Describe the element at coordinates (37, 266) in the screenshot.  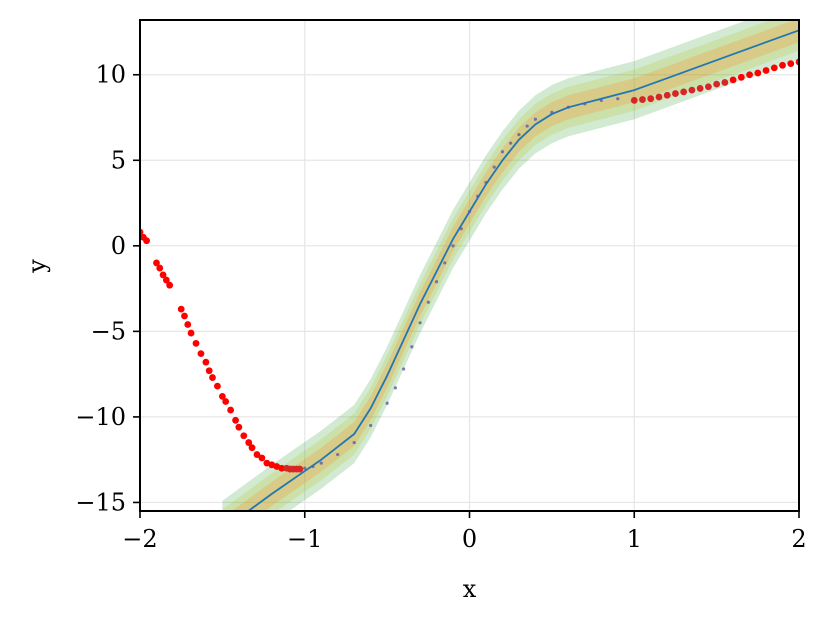
I see `y-axis-label: y` at that location.